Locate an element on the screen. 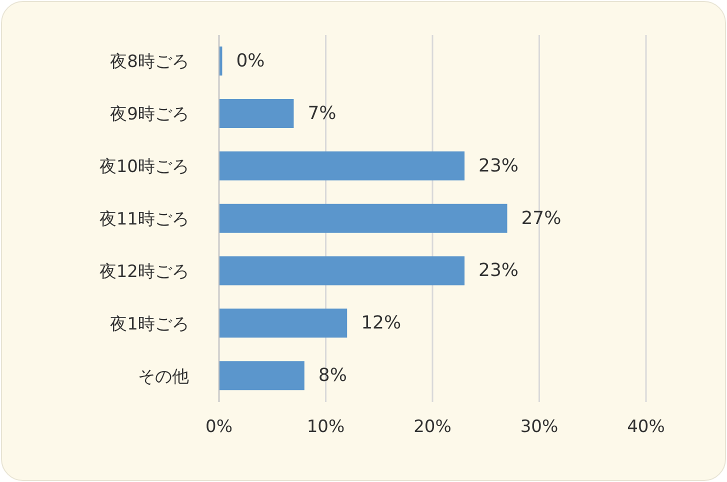 This screenshot has width=727, height=482. x-tick-label: 10% is located at coordinates (325, 427).